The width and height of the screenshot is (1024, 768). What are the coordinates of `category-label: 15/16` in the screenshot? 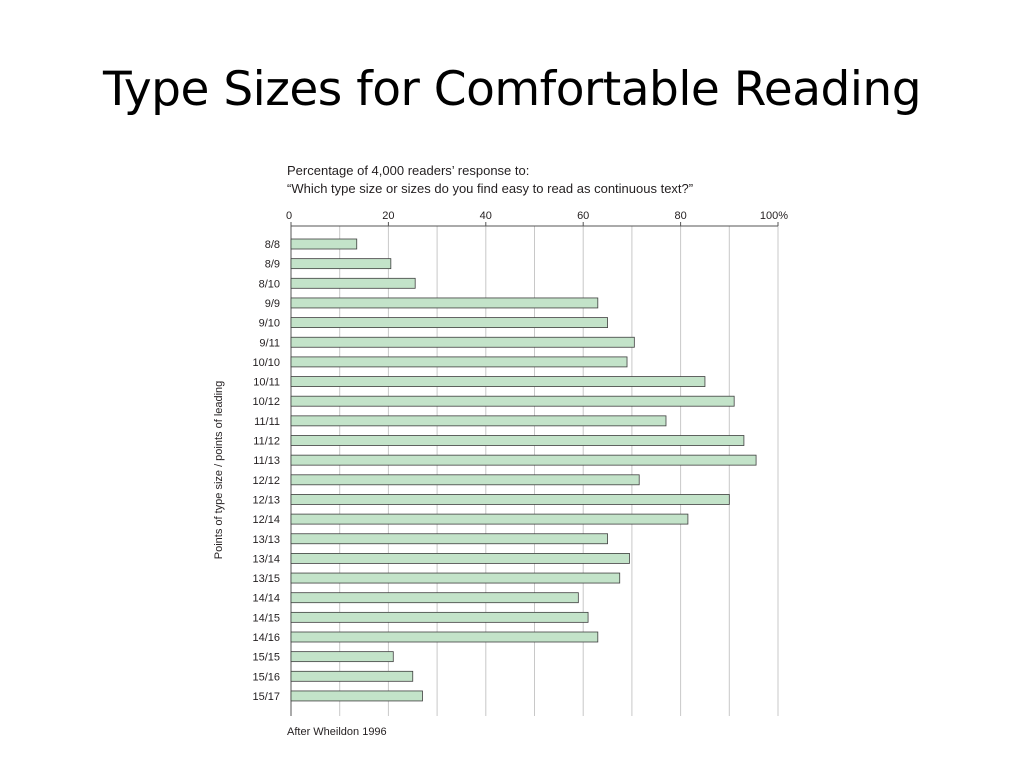 It's located at (266, 677).